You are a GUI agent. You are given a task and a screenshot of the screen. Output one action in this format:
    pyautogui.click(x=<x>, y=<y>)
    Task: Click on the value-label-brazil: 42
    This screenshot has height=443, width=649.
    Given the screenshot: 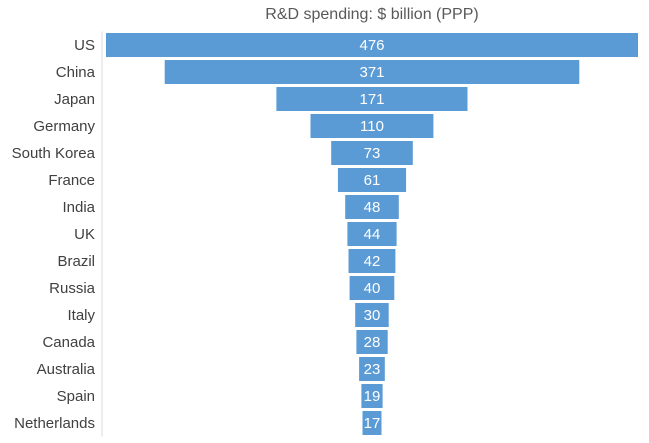 What is the action you would take?
    pyautogui.click(x=372, y=261)
    